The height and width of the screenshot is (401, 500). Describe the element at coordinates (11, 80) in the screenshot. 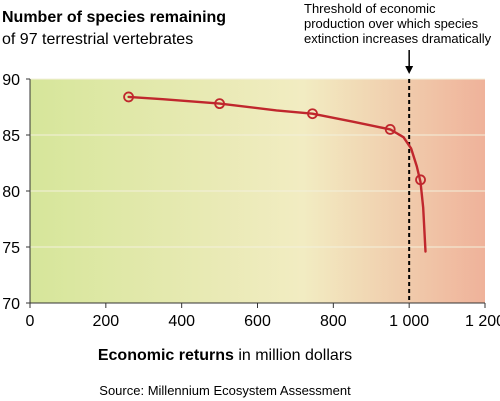

I see `y-tick-label: 90` at that location.